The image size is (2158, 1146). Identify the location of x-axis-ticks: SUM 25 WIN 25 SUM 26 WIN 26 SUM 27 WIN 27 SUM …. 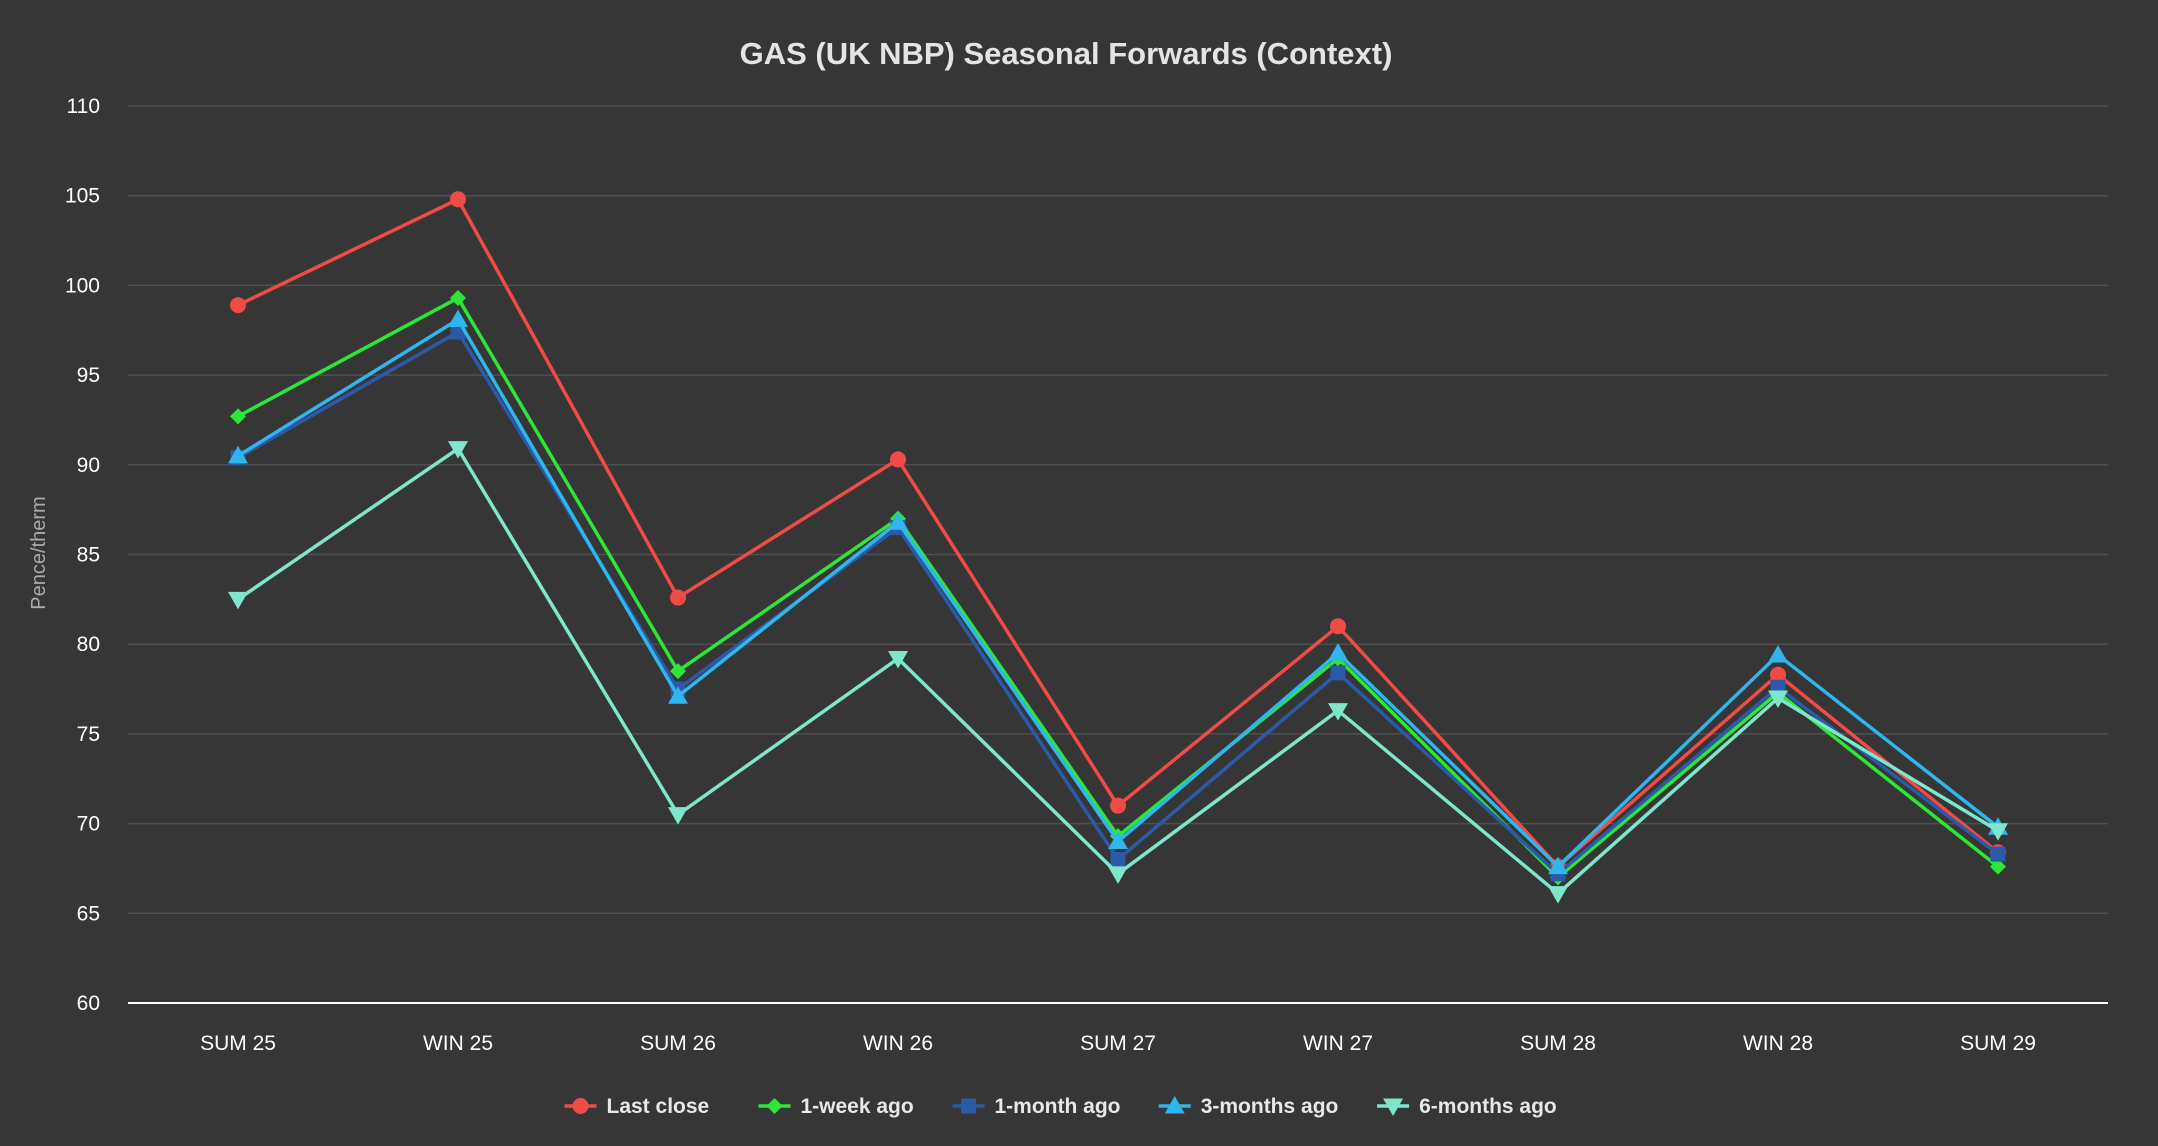
(1118, 1043).